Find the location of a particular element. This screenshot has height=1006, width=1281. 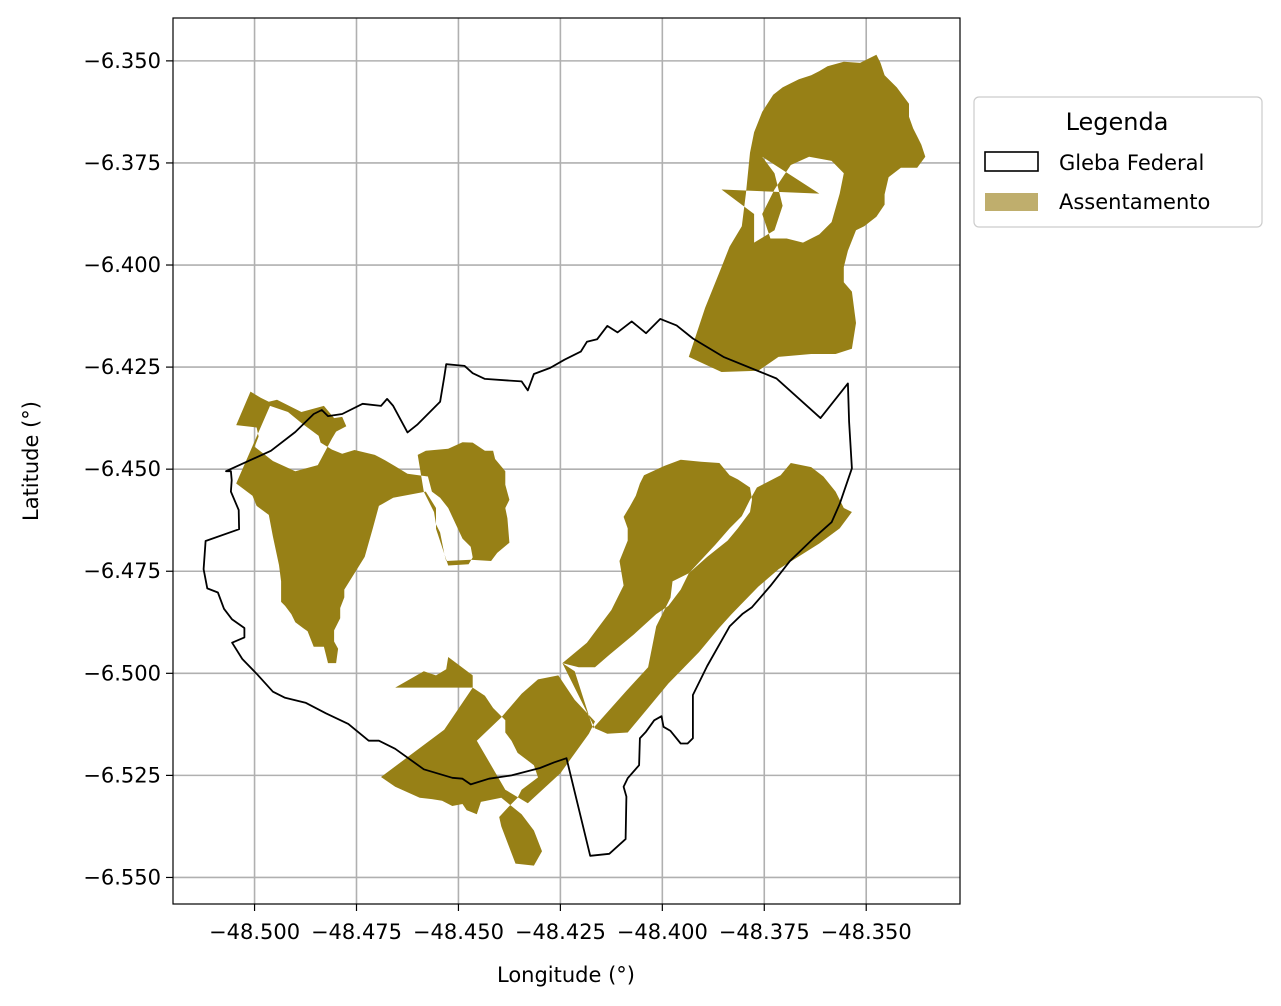

y-tick-label: −6.400 is located at coordinates (122, 265).